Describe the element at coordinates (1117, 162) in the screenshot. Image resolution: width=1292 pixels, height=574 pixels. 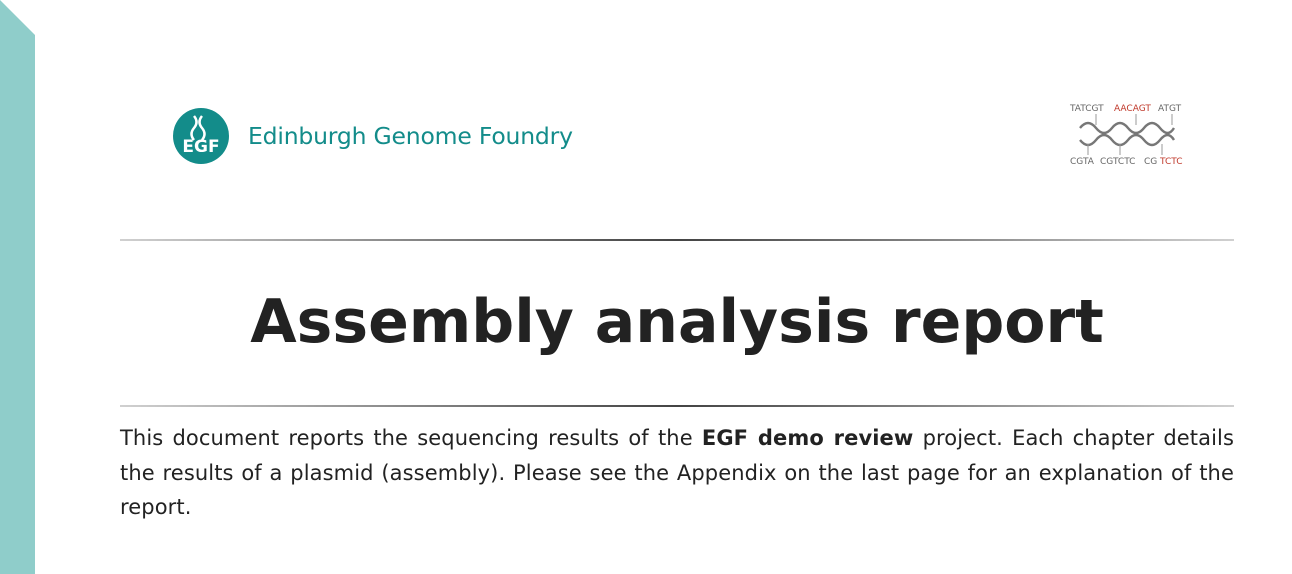
I see `dna-bottom-seq-2: CGTCTC` at that location.